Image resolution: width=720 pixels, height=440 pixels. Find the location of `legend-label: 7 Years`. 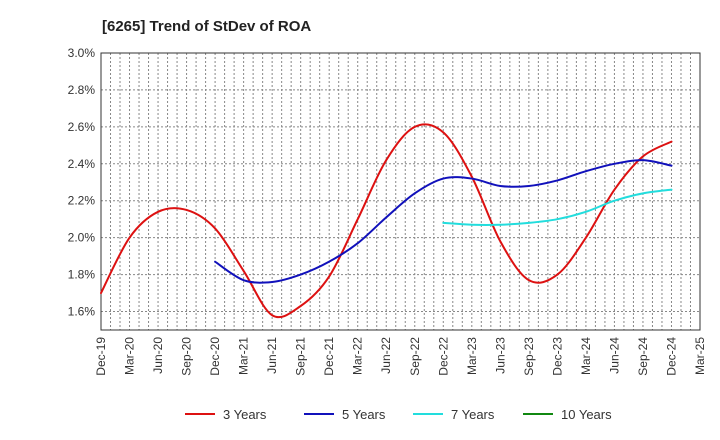

legend-label: 7 Years is located at coordinates (473, 414).